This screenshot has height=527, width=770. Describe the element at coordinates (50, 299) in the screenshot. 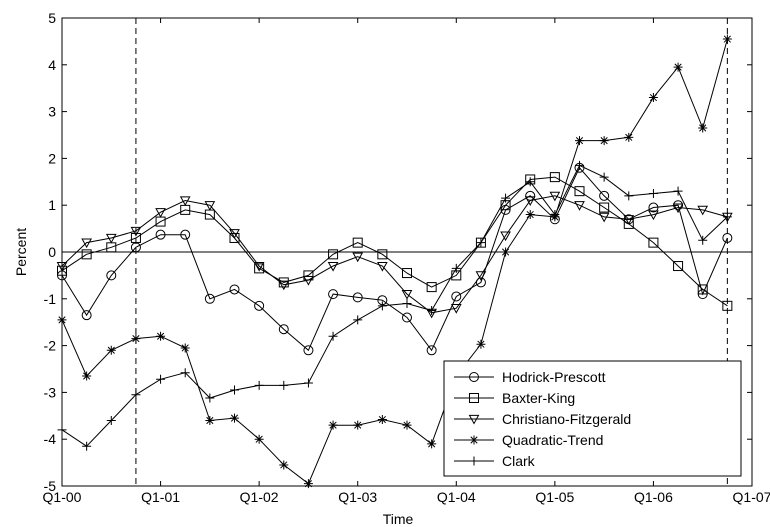

I see `y-tick-label: -1` at that location.